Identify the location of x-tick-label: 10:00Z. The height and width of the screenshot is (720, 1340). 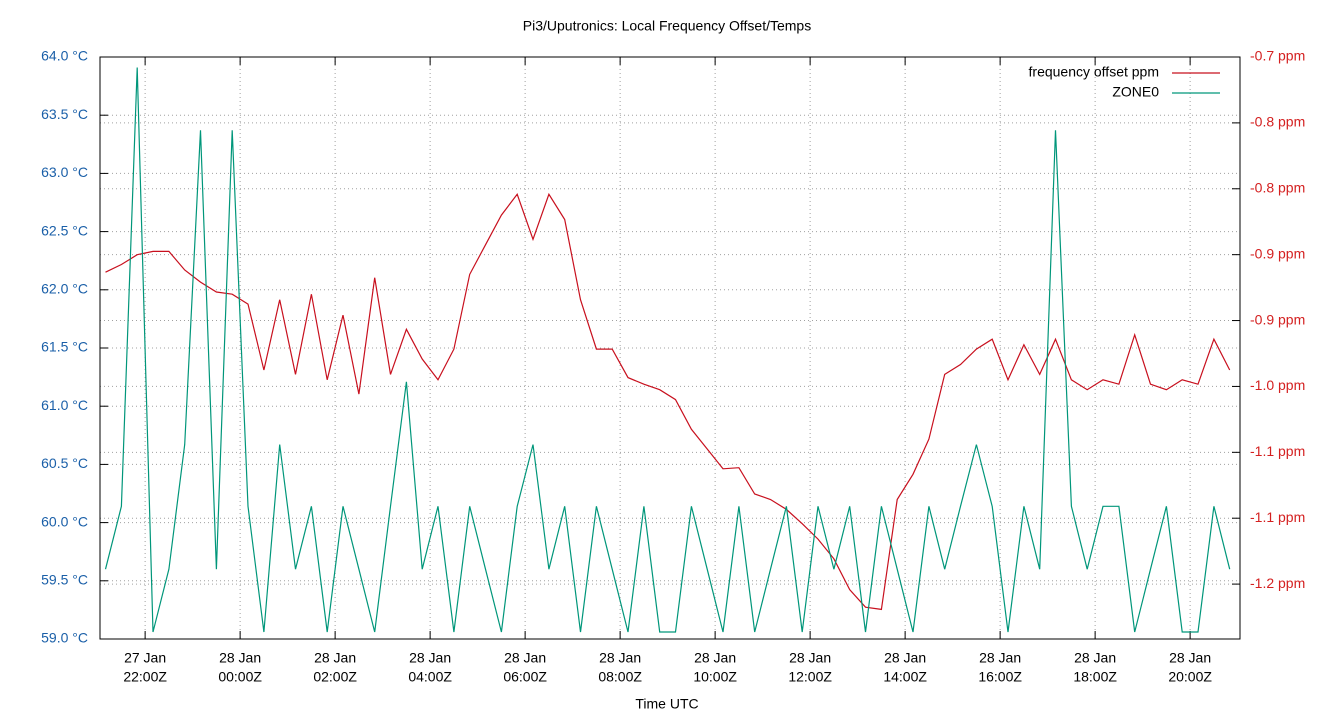
(715, 677).